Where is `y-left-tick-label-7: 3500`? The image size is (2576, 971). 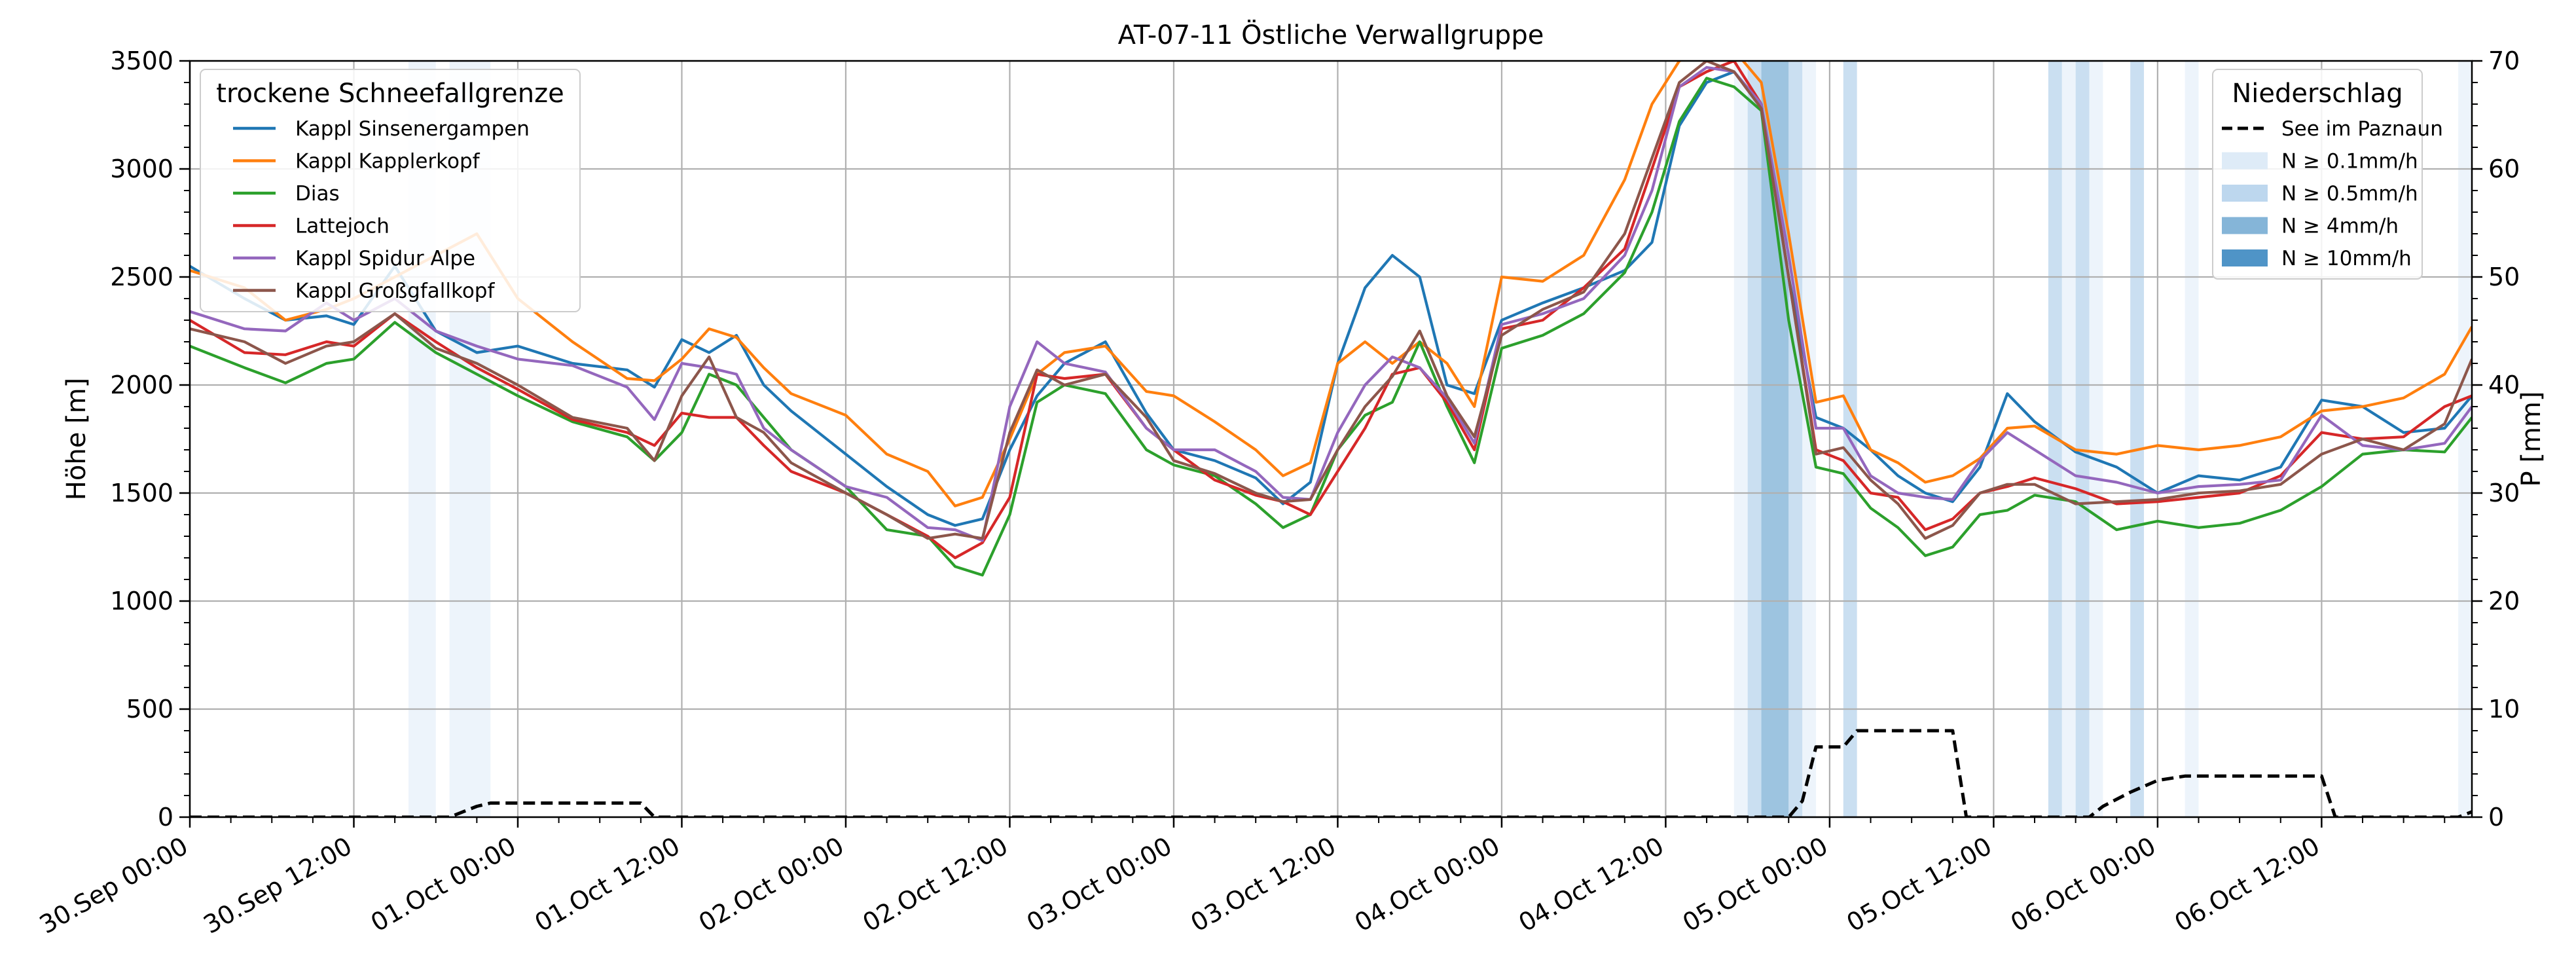
y-left-tick-label-7: 3500 is located at coordinates (141, 60).